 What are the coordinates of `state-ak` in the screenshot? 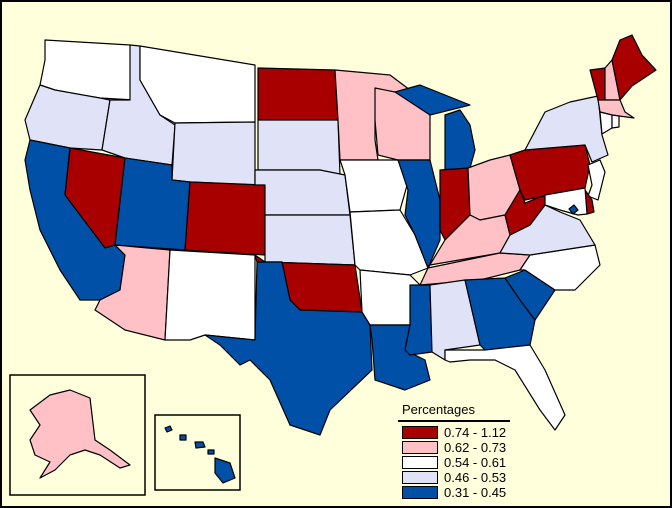 It's located at (80, 434).